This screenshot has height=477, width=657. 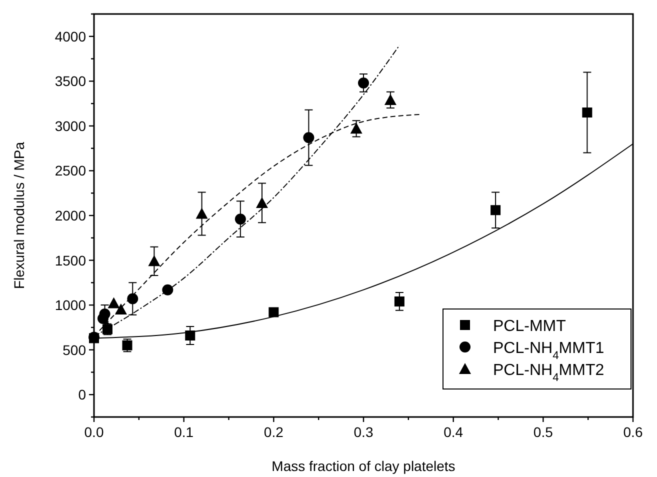 What do you see at coordinates (70, 305) in the screenshot?
I see `y-tick-label: 1000` at bounding box center [70, 305].